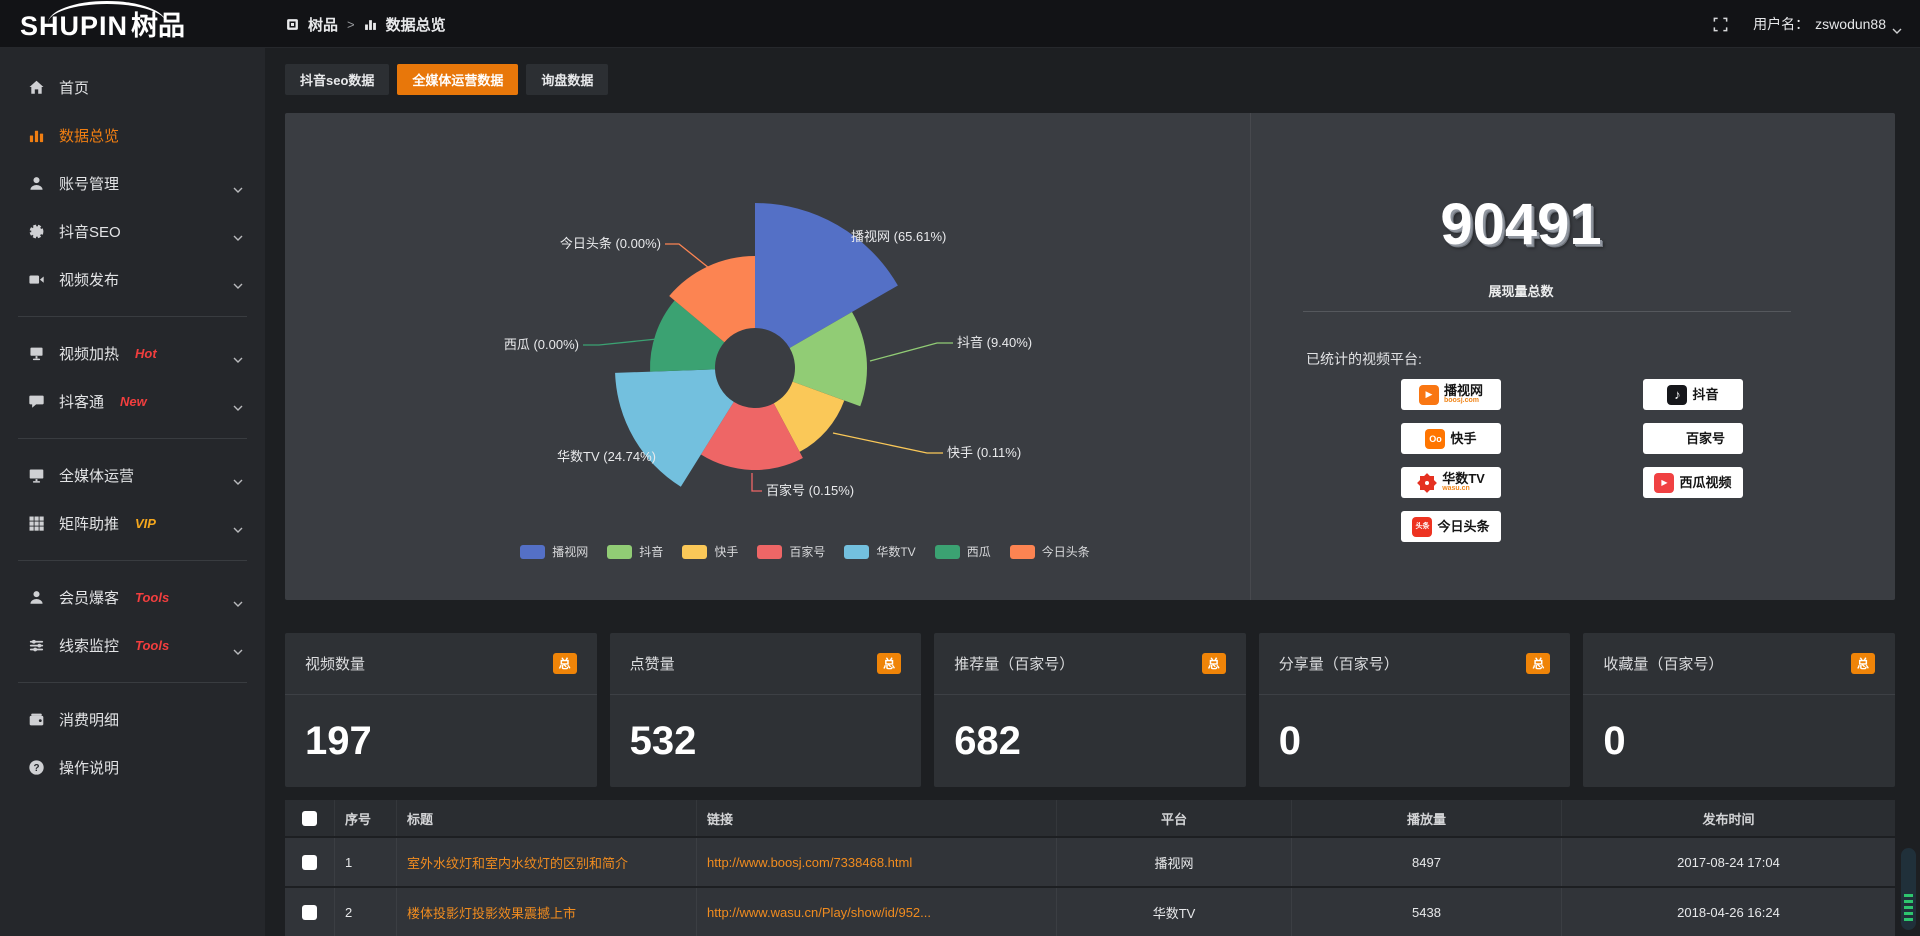  Describe the element at coordinates (90, 232) in the screenshot. I see `sidebar-item-label: 抖音SEO` at that location.